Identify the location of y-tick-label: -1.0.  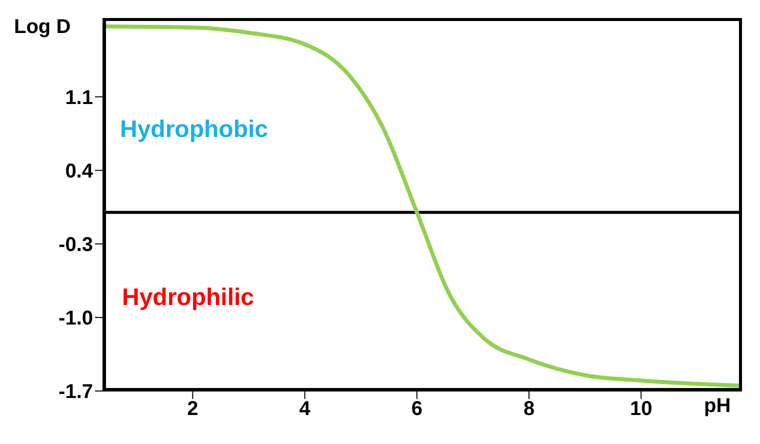
(75, 319).